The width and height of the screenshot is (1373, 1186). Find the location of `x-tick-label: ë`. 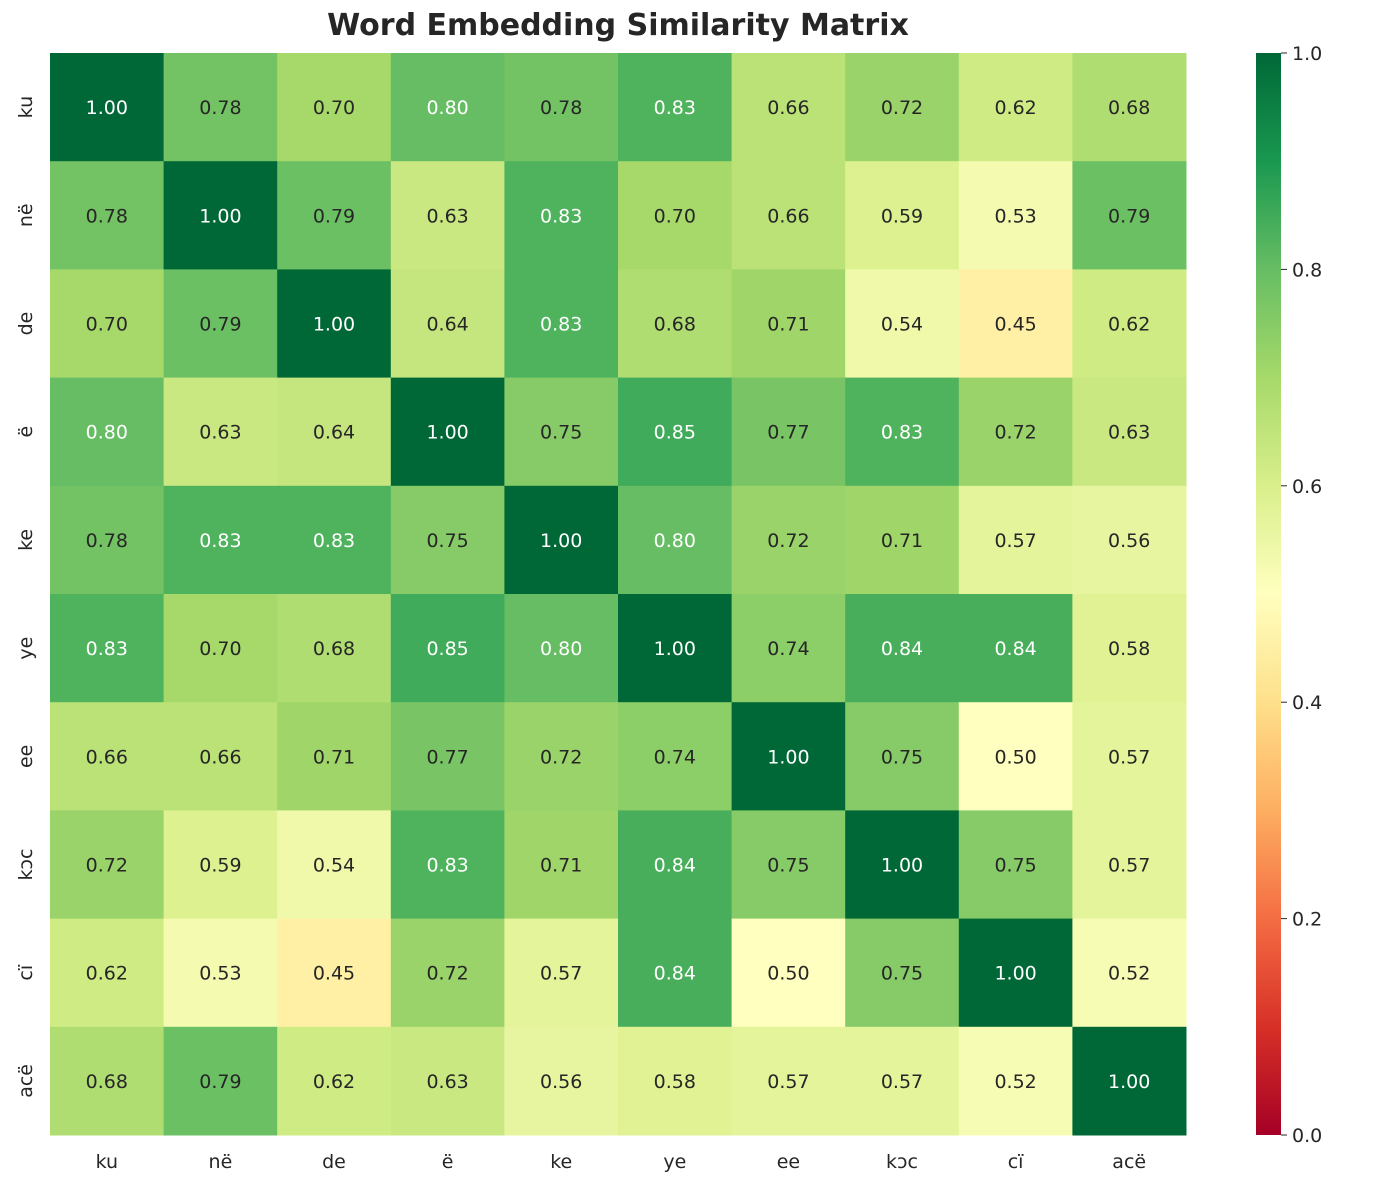

x-tick-label: ë is located at coordinates (448, 1162).